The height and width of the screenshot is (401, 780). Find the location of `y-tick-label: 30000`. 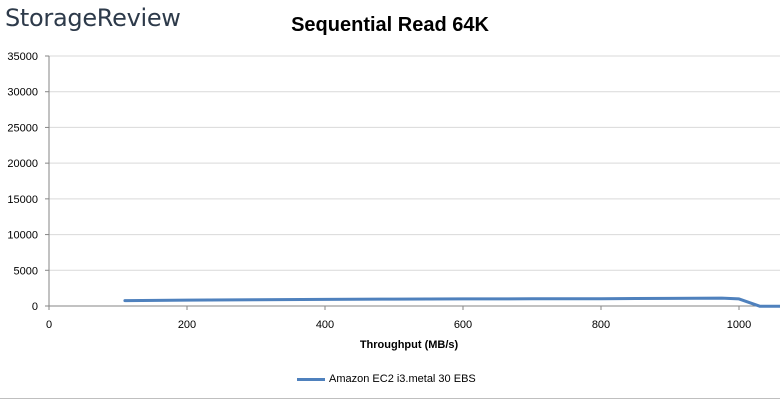

y-tick-label: 30000 is located at coordinates (22, 93).